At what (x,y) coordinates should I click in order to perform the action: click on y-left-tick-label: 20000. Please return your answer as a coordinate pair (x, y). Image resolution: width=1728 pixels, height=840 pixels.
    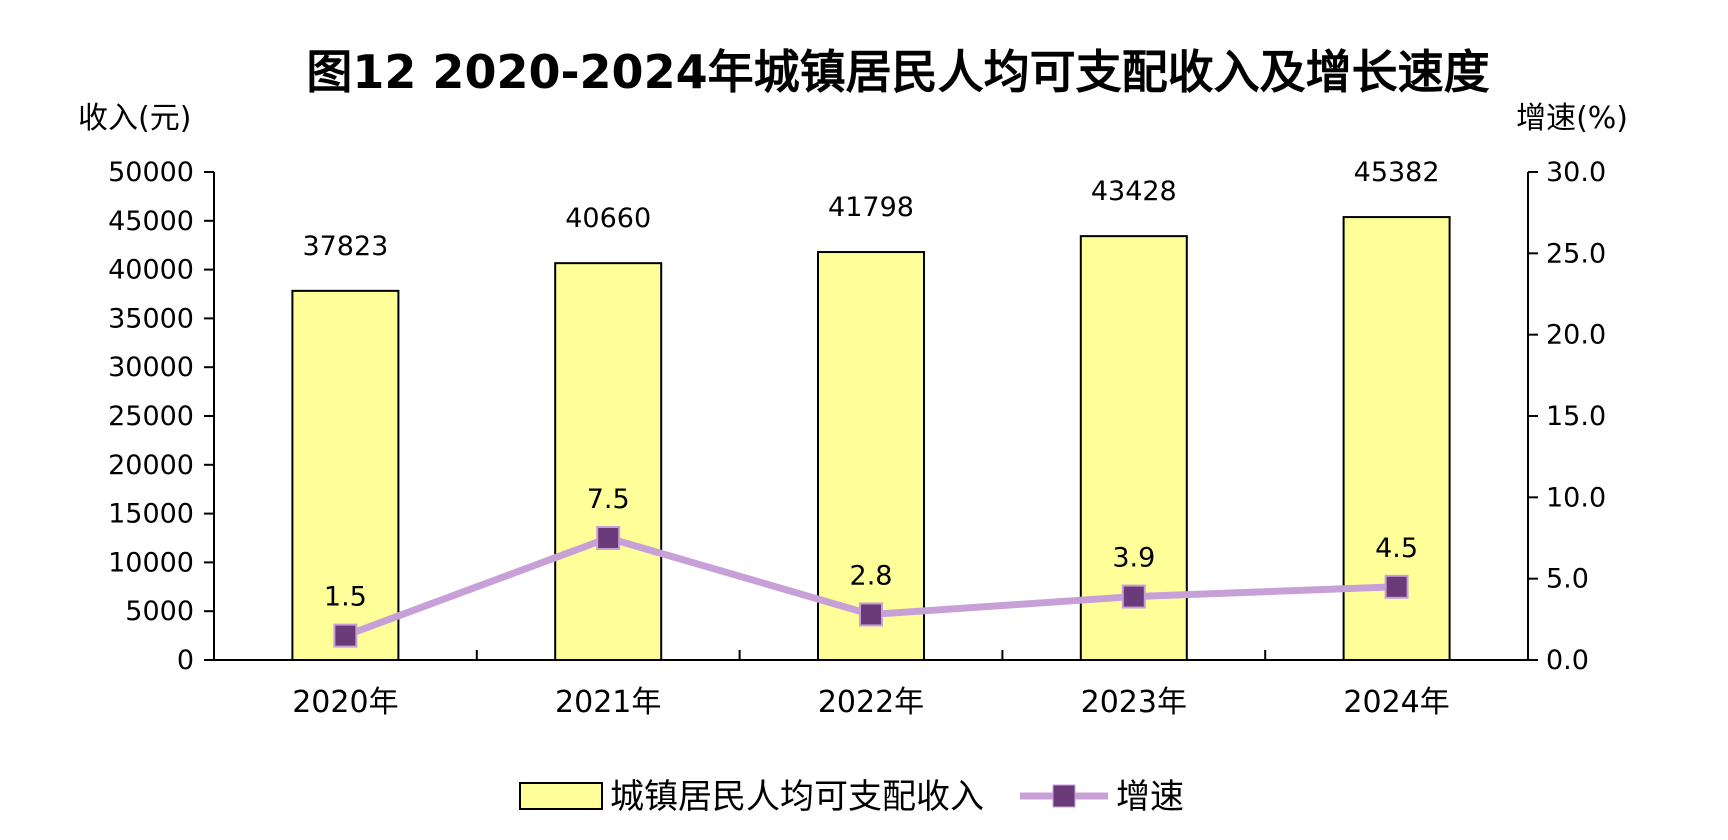
    Looking at the image, I should click on (151, 465).